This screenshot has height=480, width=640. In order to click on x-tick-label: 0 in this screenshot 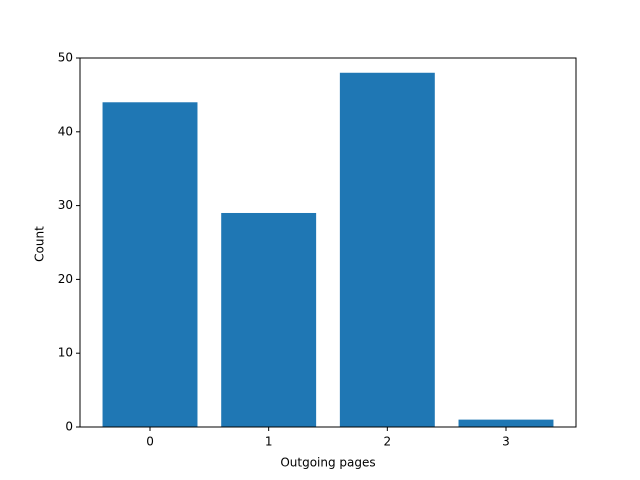, I will do `click(150, 442)`.